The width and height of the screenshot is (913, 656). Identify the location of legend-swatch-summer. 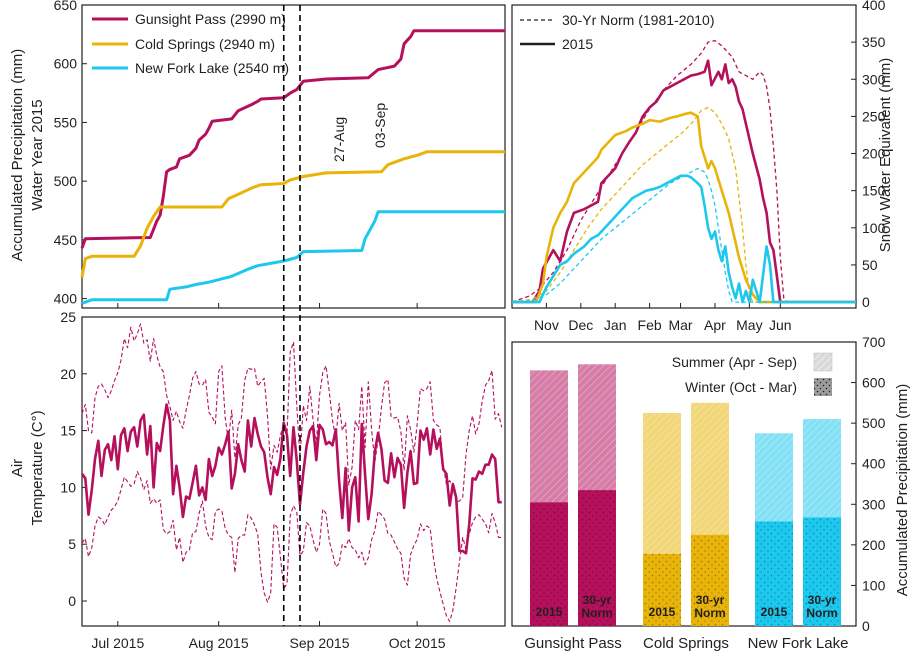
(823, 362).